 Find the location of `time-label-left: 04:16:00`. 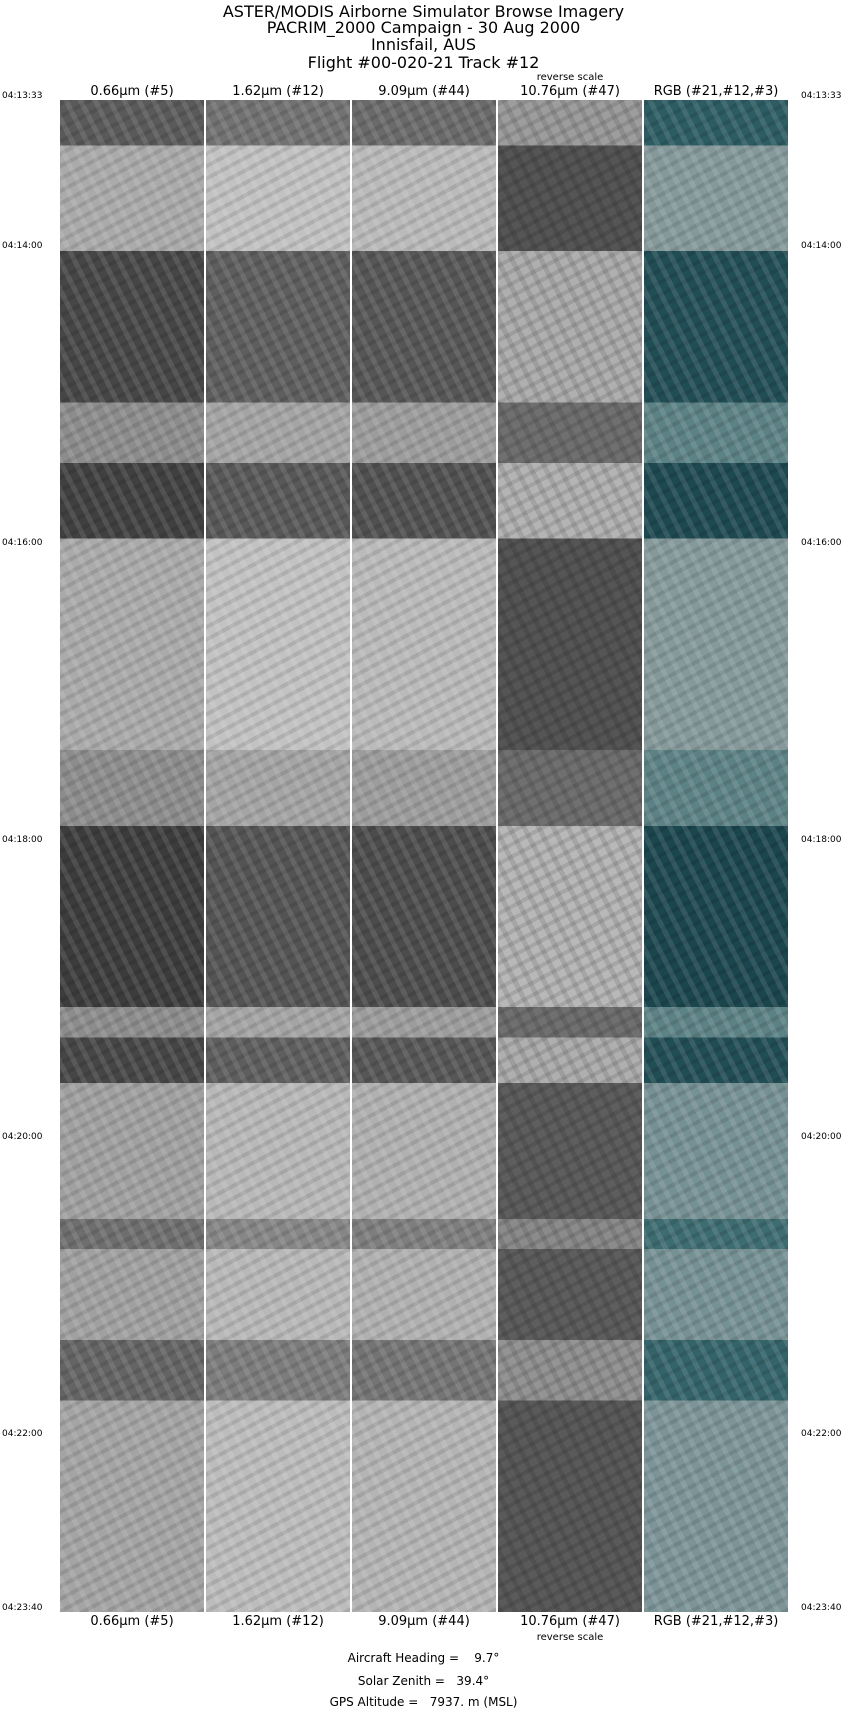

time-label-left: 04:16:00 is located at coordinates (22, 543).